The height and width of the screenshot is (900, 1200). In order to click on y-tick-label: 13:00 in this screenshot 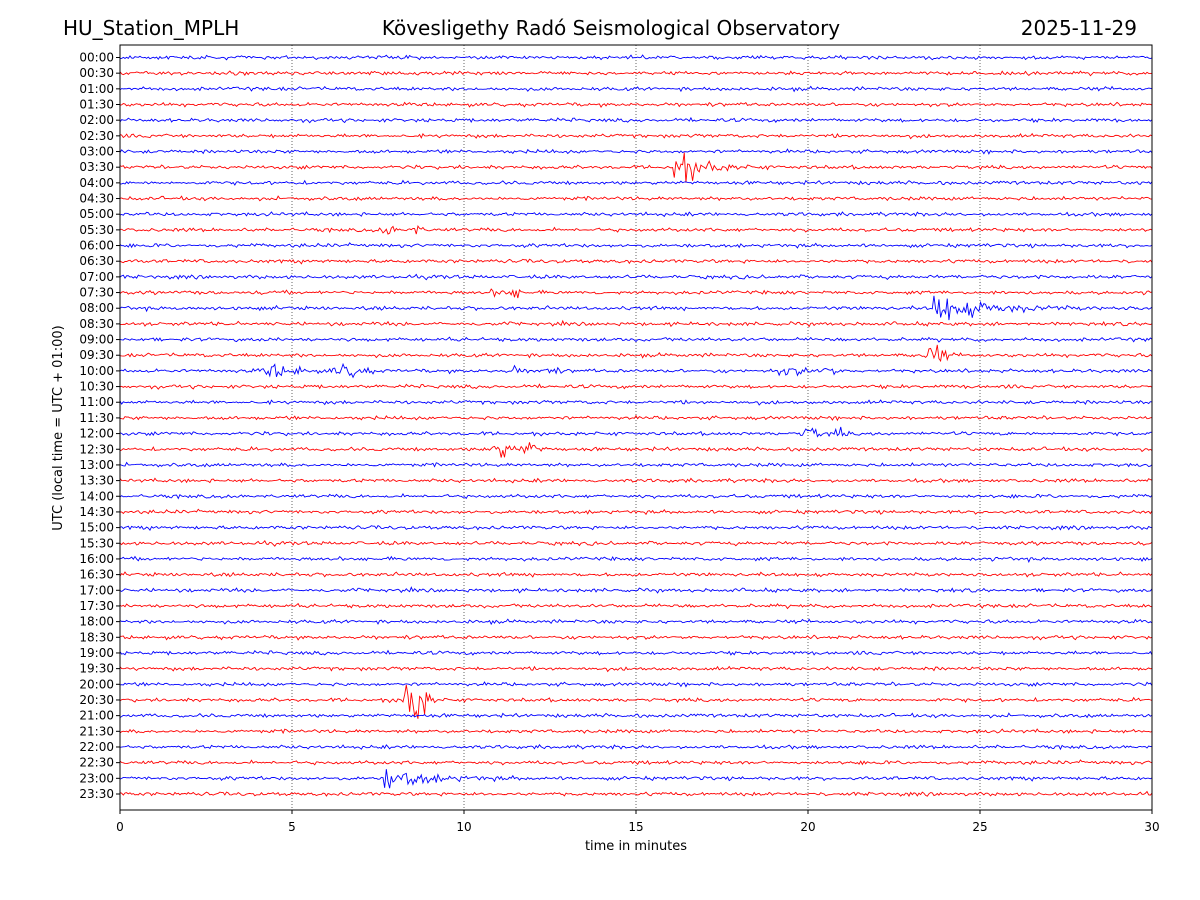, I will do `click(96, 465)`.